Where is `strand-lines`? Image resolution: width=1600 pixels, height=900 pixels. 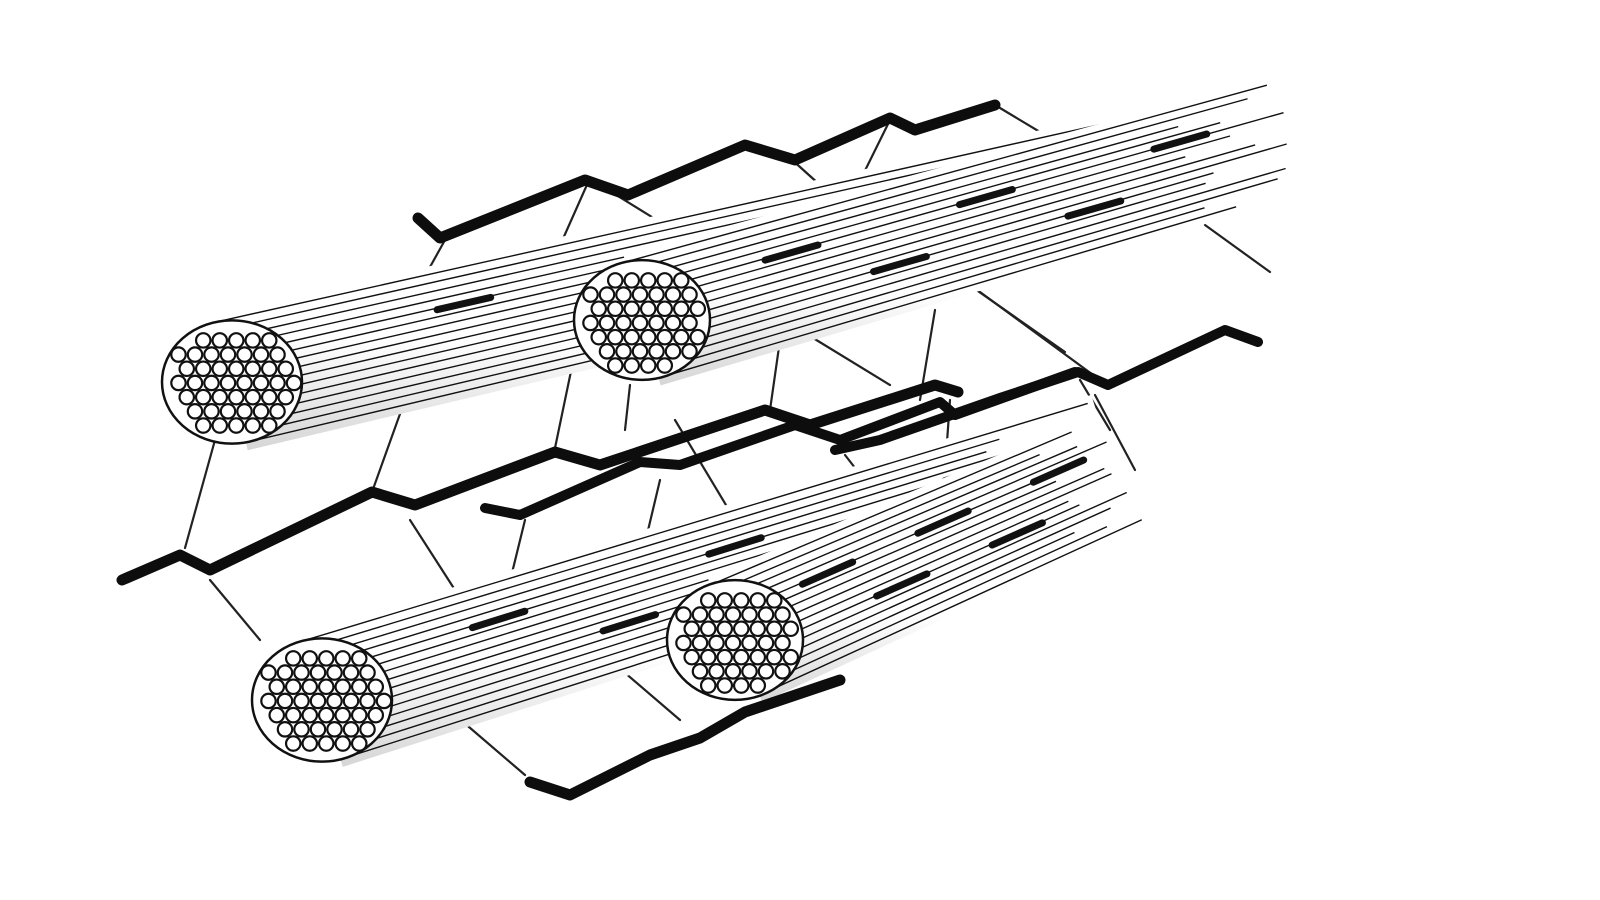 strand-lines is located at coordinates (956, 231).